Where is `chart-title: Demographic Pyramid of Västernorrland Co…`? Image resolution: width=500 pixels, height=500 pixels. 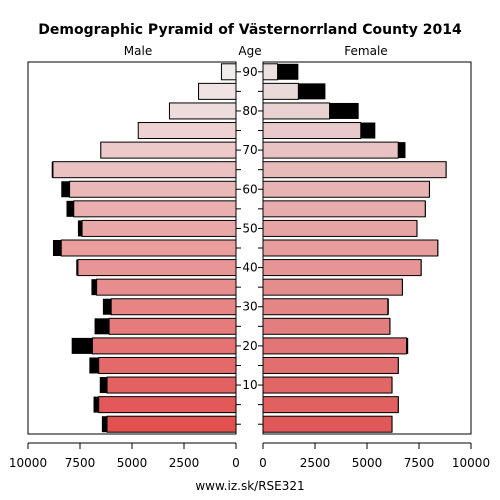 chart-title: Demographic Pyramid of Västernorrland Co… is located at coordinates (250, 30).